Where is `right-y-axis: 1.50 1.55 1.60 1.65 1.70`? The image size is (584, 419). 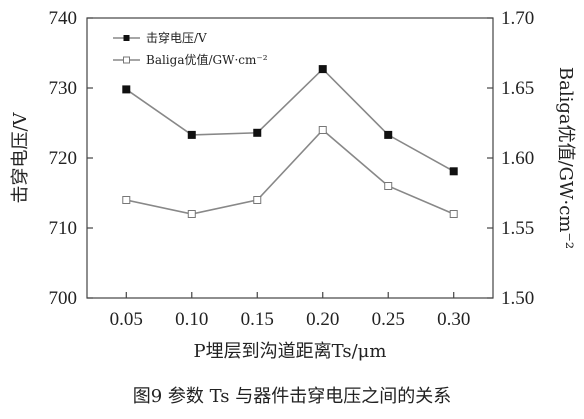
right-y-axis: 1.50 1.55 1.60 1.65 1.70 is located at coordinates (510, 158).